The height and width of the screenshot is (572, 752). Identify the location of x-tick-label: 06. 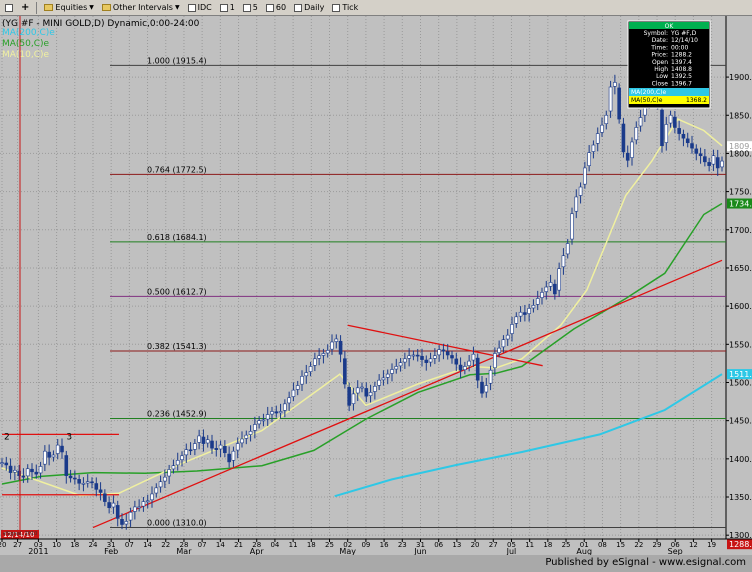
(438, 545).